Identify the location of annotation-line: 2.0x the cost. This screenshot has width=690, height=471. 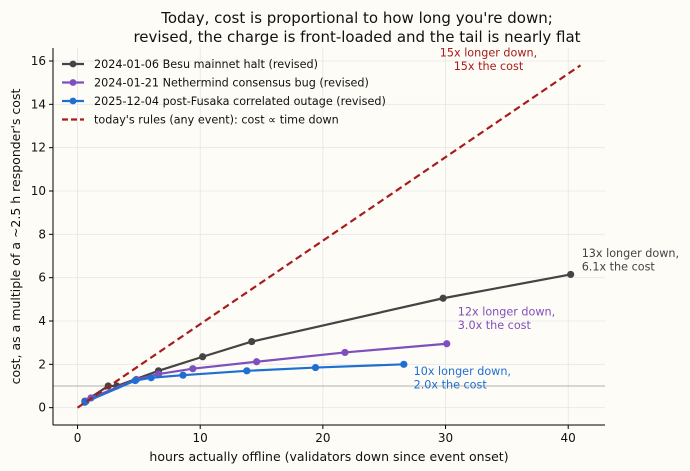
(451, 385).